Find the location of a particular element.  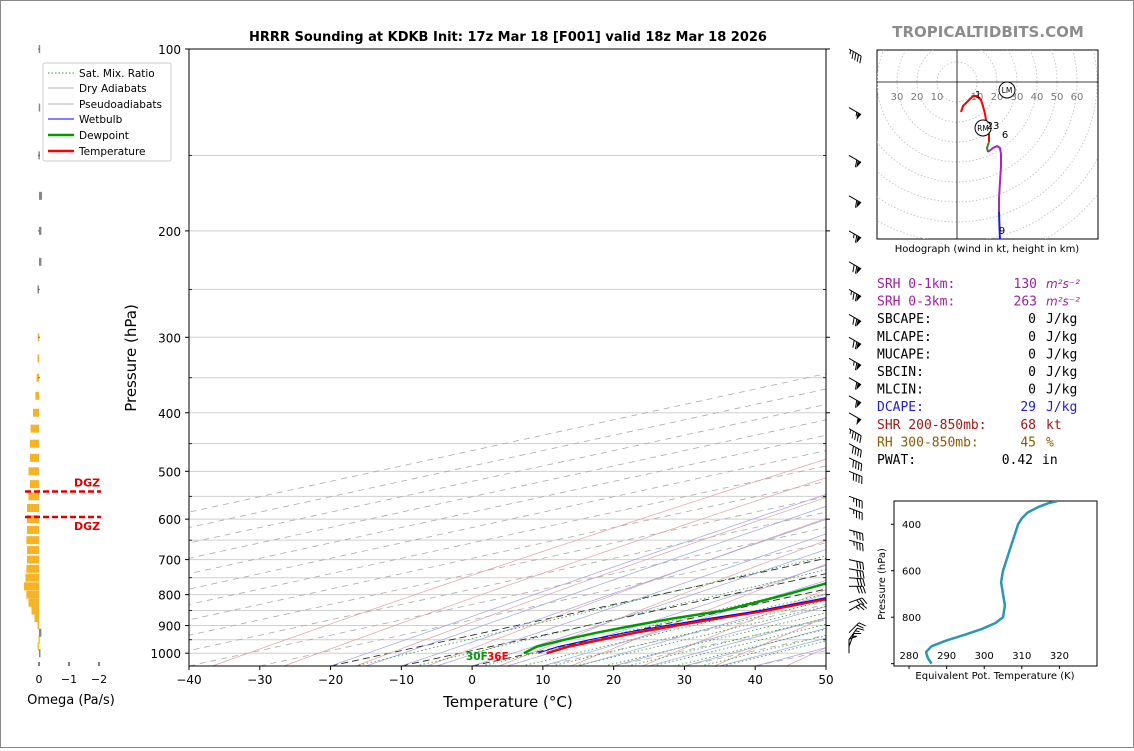

stat-unit: m²s⁻² is located at coordinates (1063, 302).